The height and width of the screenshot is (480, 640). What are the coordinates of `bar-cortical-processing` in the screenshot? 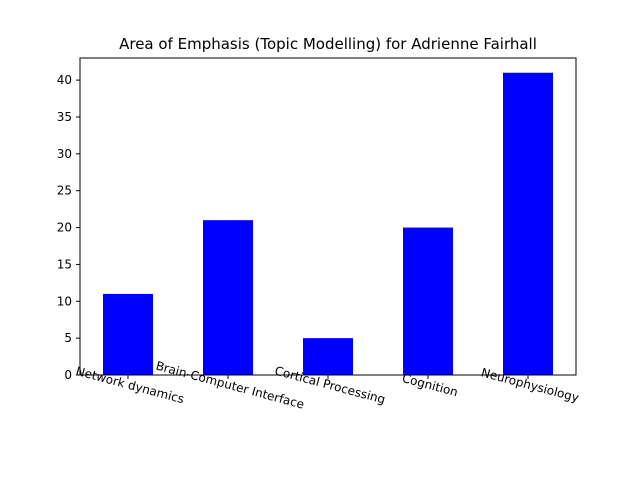 It's located at (328, 356).